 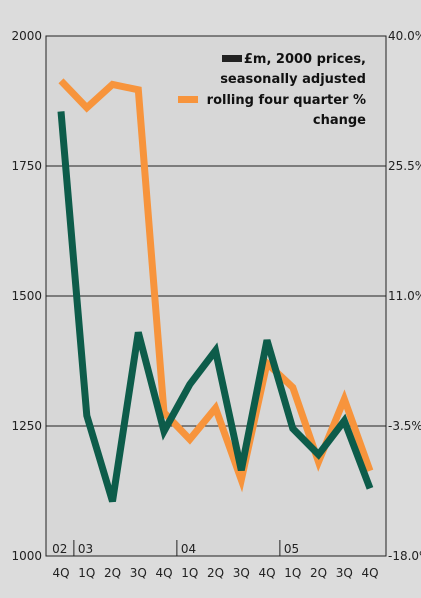 What do you see at coordinates (26, 36) in the screenshot?
I see `left-axis-tick-label: 2000` at bounding box center [26, 36].